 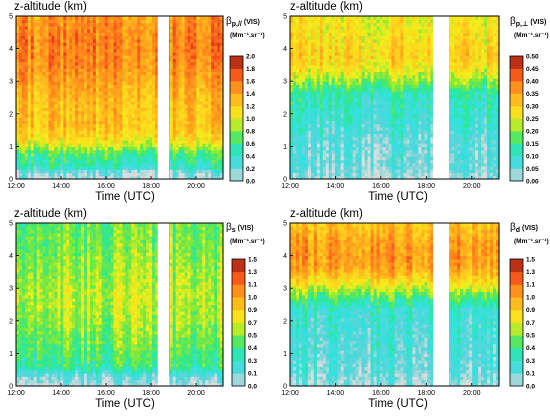 I want to click on colorbar-tick-label: 0.0, so click(x=250, y=181).